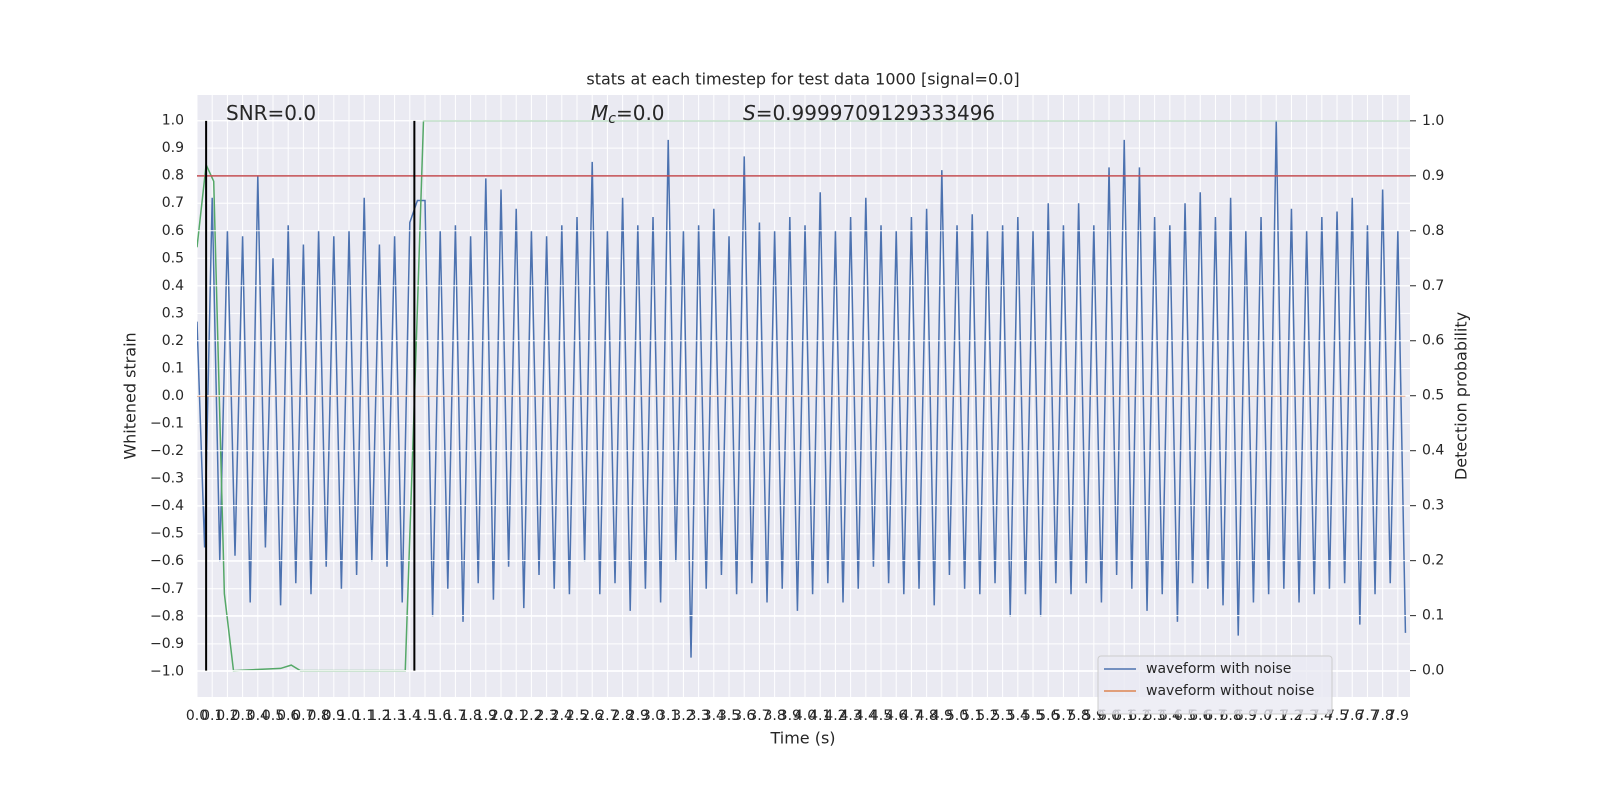  I want to click on x-tick-label: 2.6, so click(592, 716).